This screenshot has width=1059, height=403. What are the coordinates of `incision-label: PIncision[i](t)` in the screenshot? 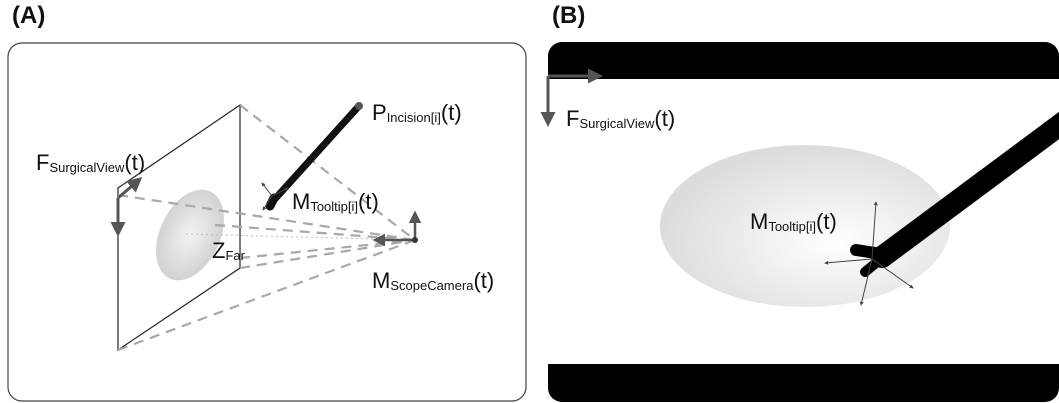 It's located at (417, 112).